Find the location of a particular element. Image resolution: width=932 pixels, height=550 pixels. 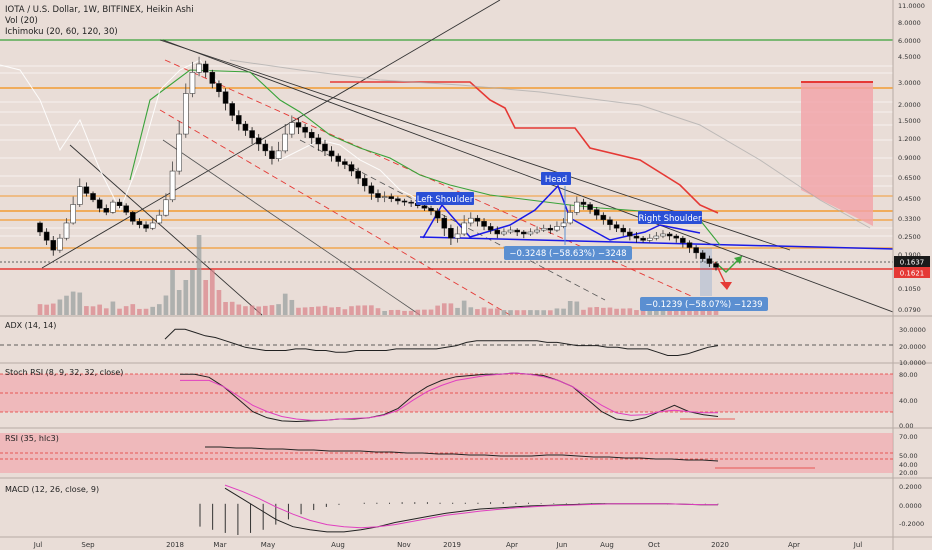

measure-label-2: −0.1239 (−58.07%) −1239 is located at coordinates (704, 304).